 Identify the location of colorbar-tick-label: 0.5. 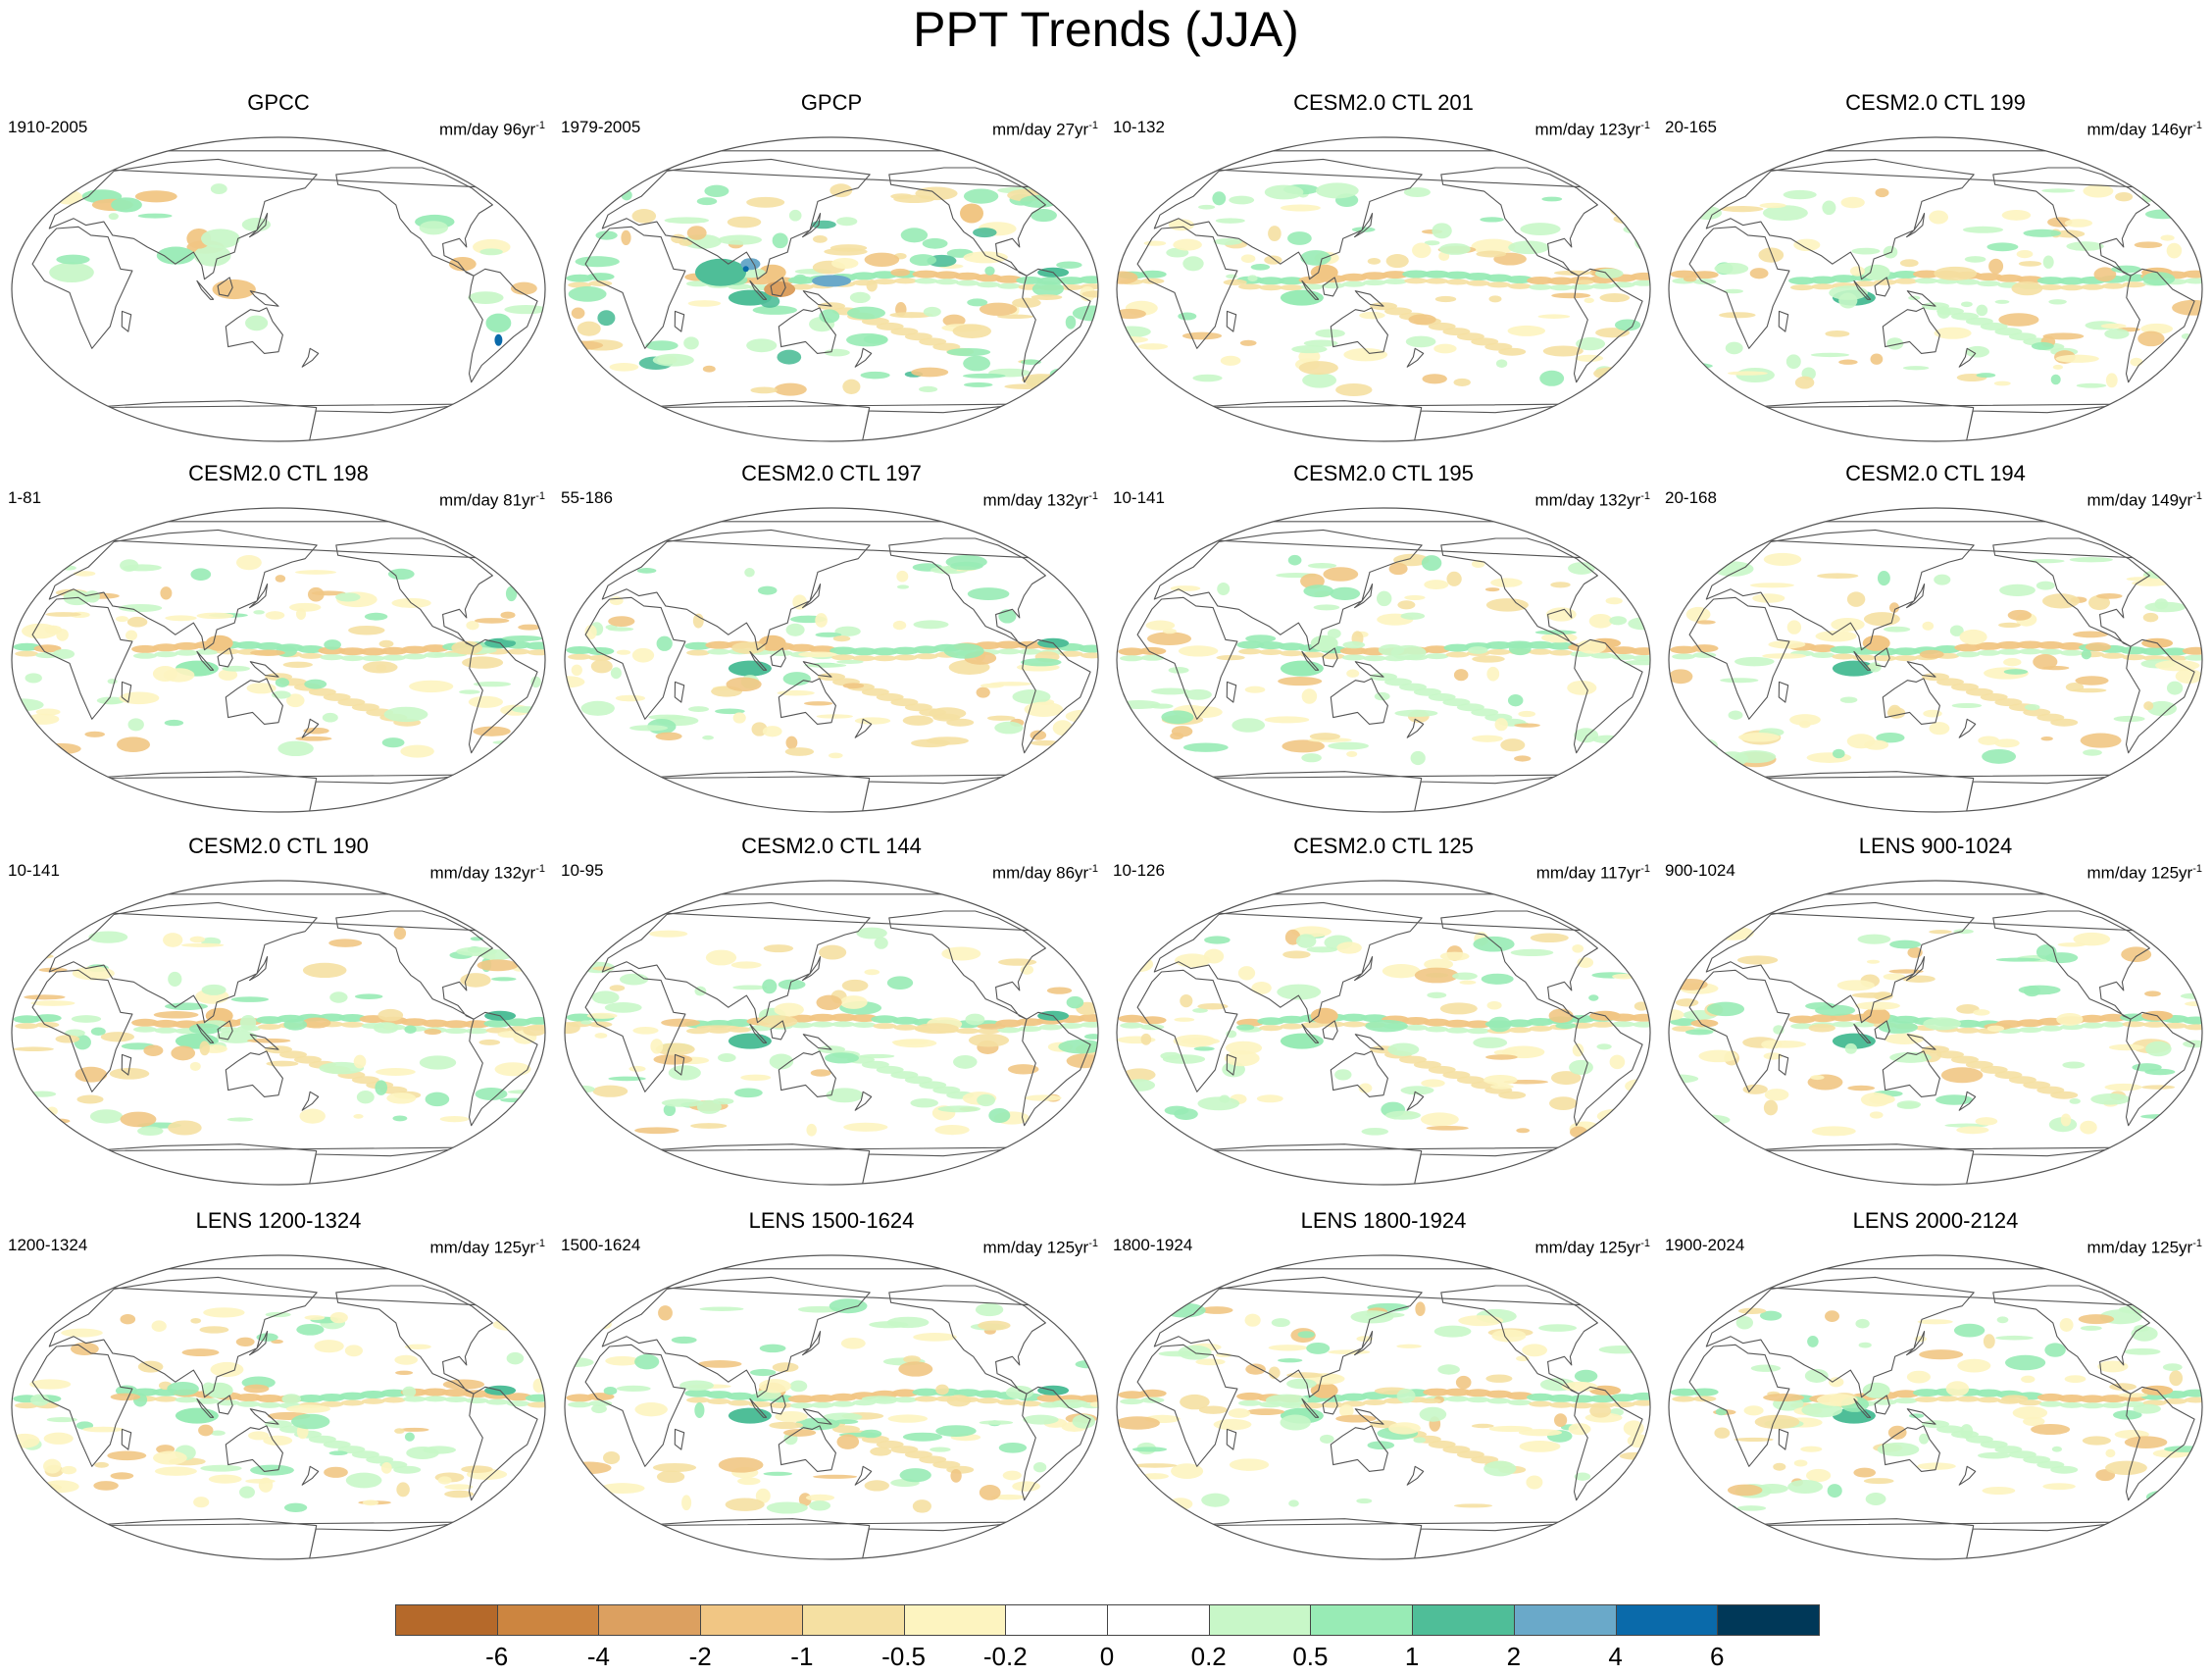
(1311, 1656).